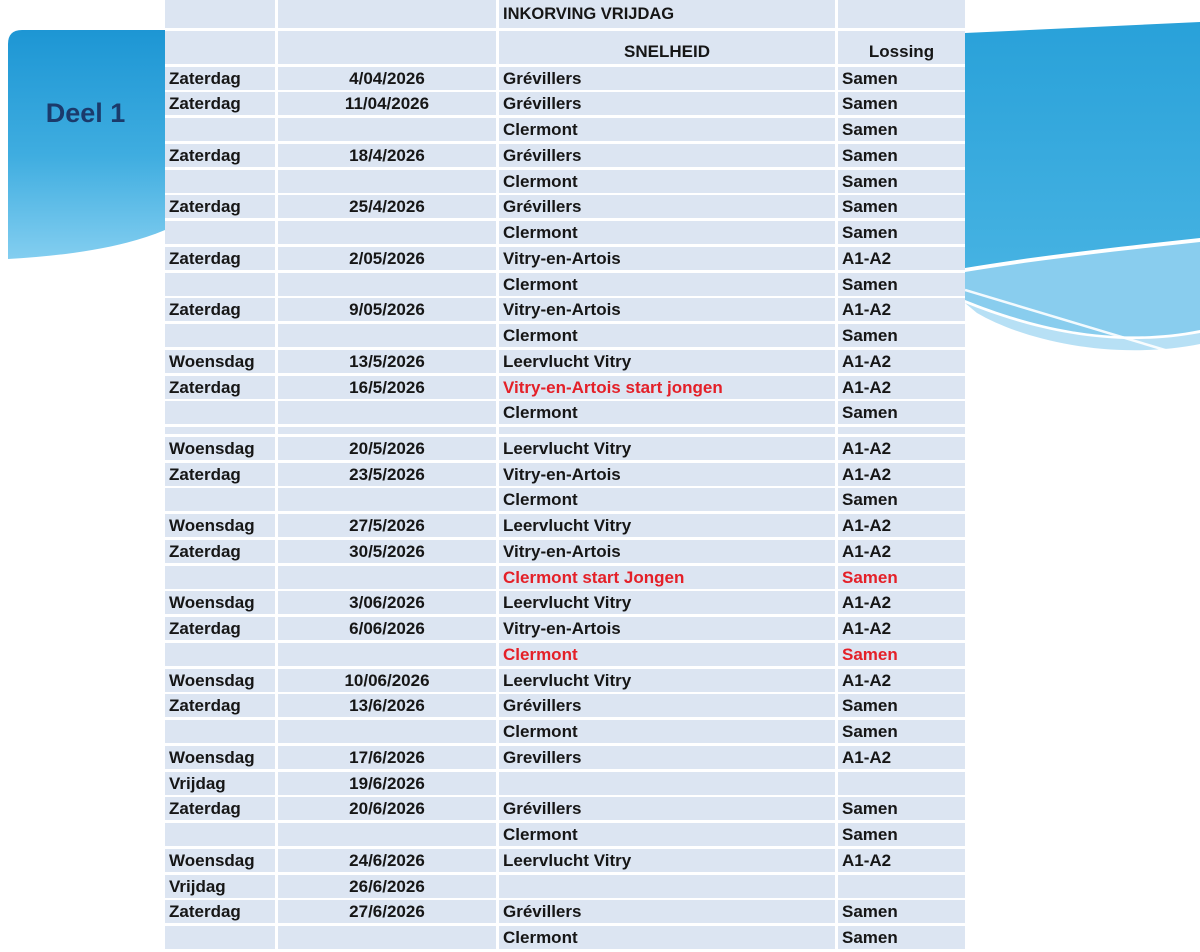 Image resolution: width=1200 pixels, height=952 pixels. I want to click on table-row: Zaterdag 9/05/2026 Vitry-en-Artois A1-A2, so click(565, 310).